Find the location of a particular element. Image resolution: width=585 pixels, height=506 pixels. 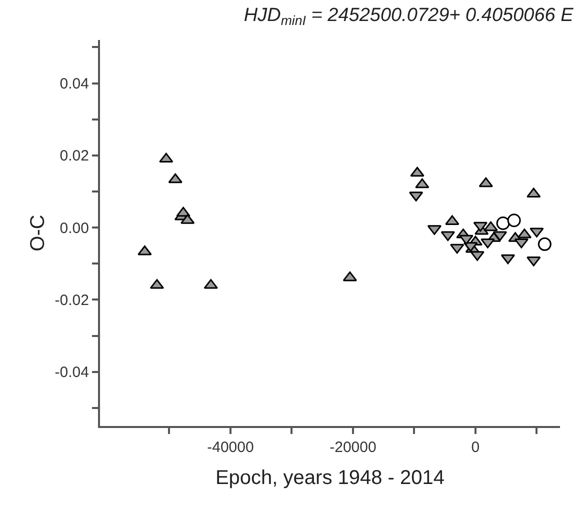

x-axis-title: Epoch, years 1948 - 2014 is located at coordinates (330, 478).